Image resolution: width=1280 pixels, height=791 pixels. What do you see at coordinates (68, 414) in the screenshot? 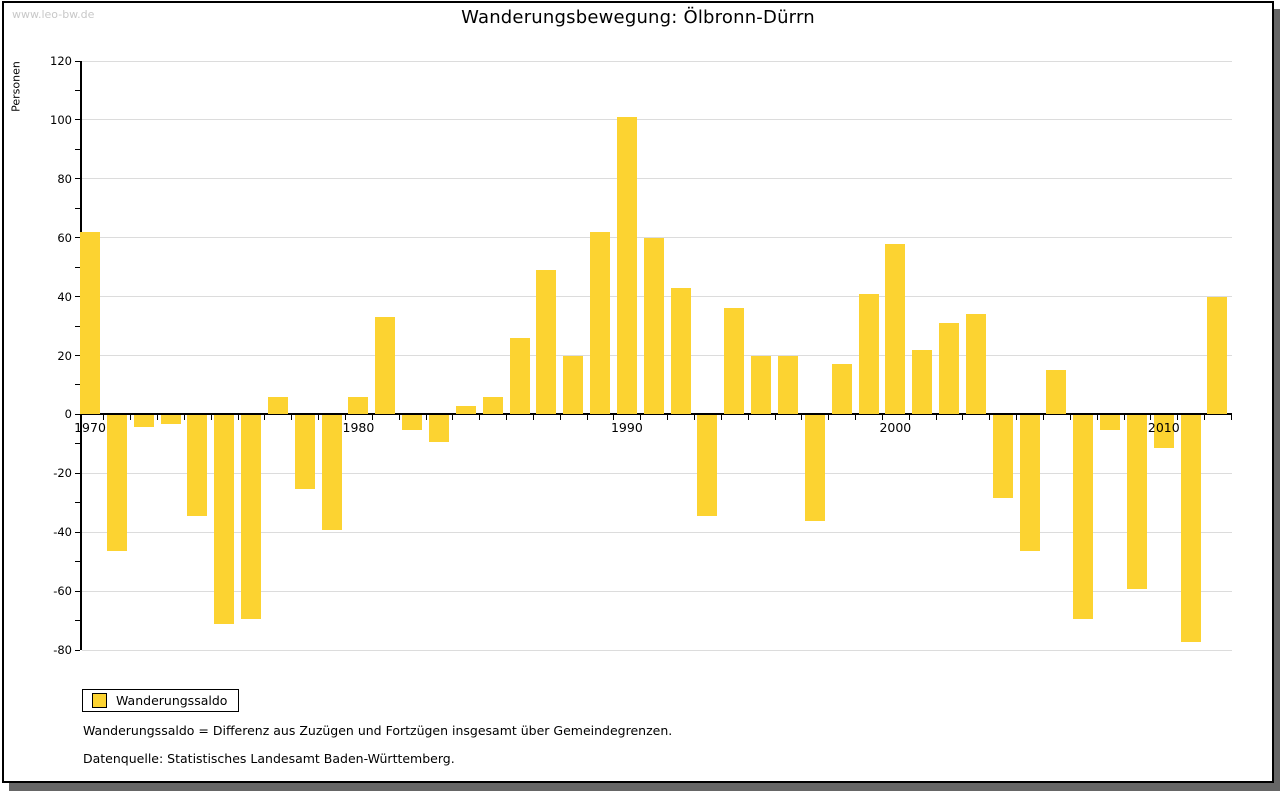
I see `y-axis-label: 0` at bounding box center [68, 414].